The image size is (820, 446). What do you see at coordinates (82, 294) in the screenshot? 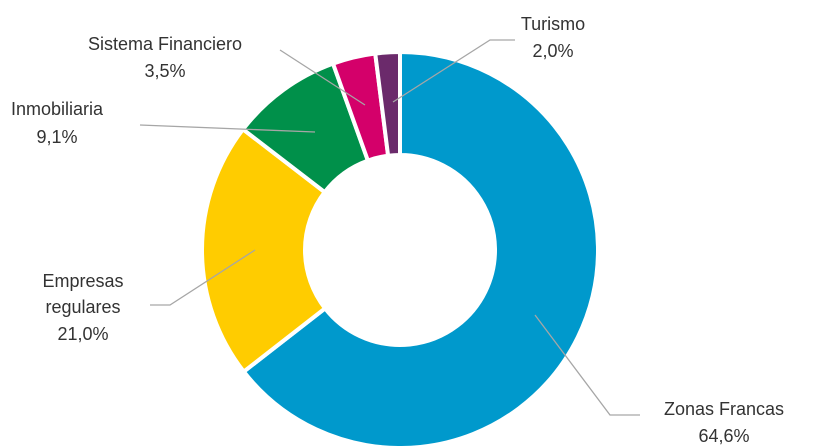
I see `category-label: Empresas regulares` at bounding box center [82, 294].